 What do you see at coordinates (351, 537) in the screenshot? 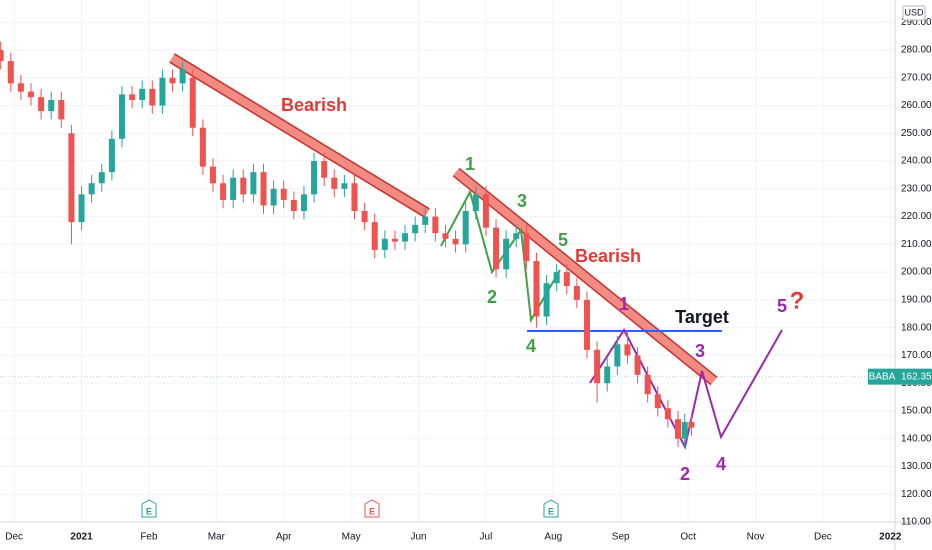
I see `x-tick-label: May` at bounding box center [351, 537].